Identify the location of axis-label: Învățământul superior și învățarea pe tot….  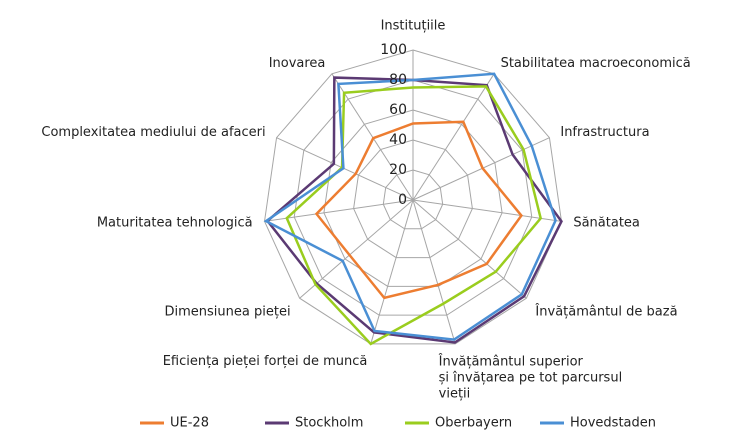
(530, 377).